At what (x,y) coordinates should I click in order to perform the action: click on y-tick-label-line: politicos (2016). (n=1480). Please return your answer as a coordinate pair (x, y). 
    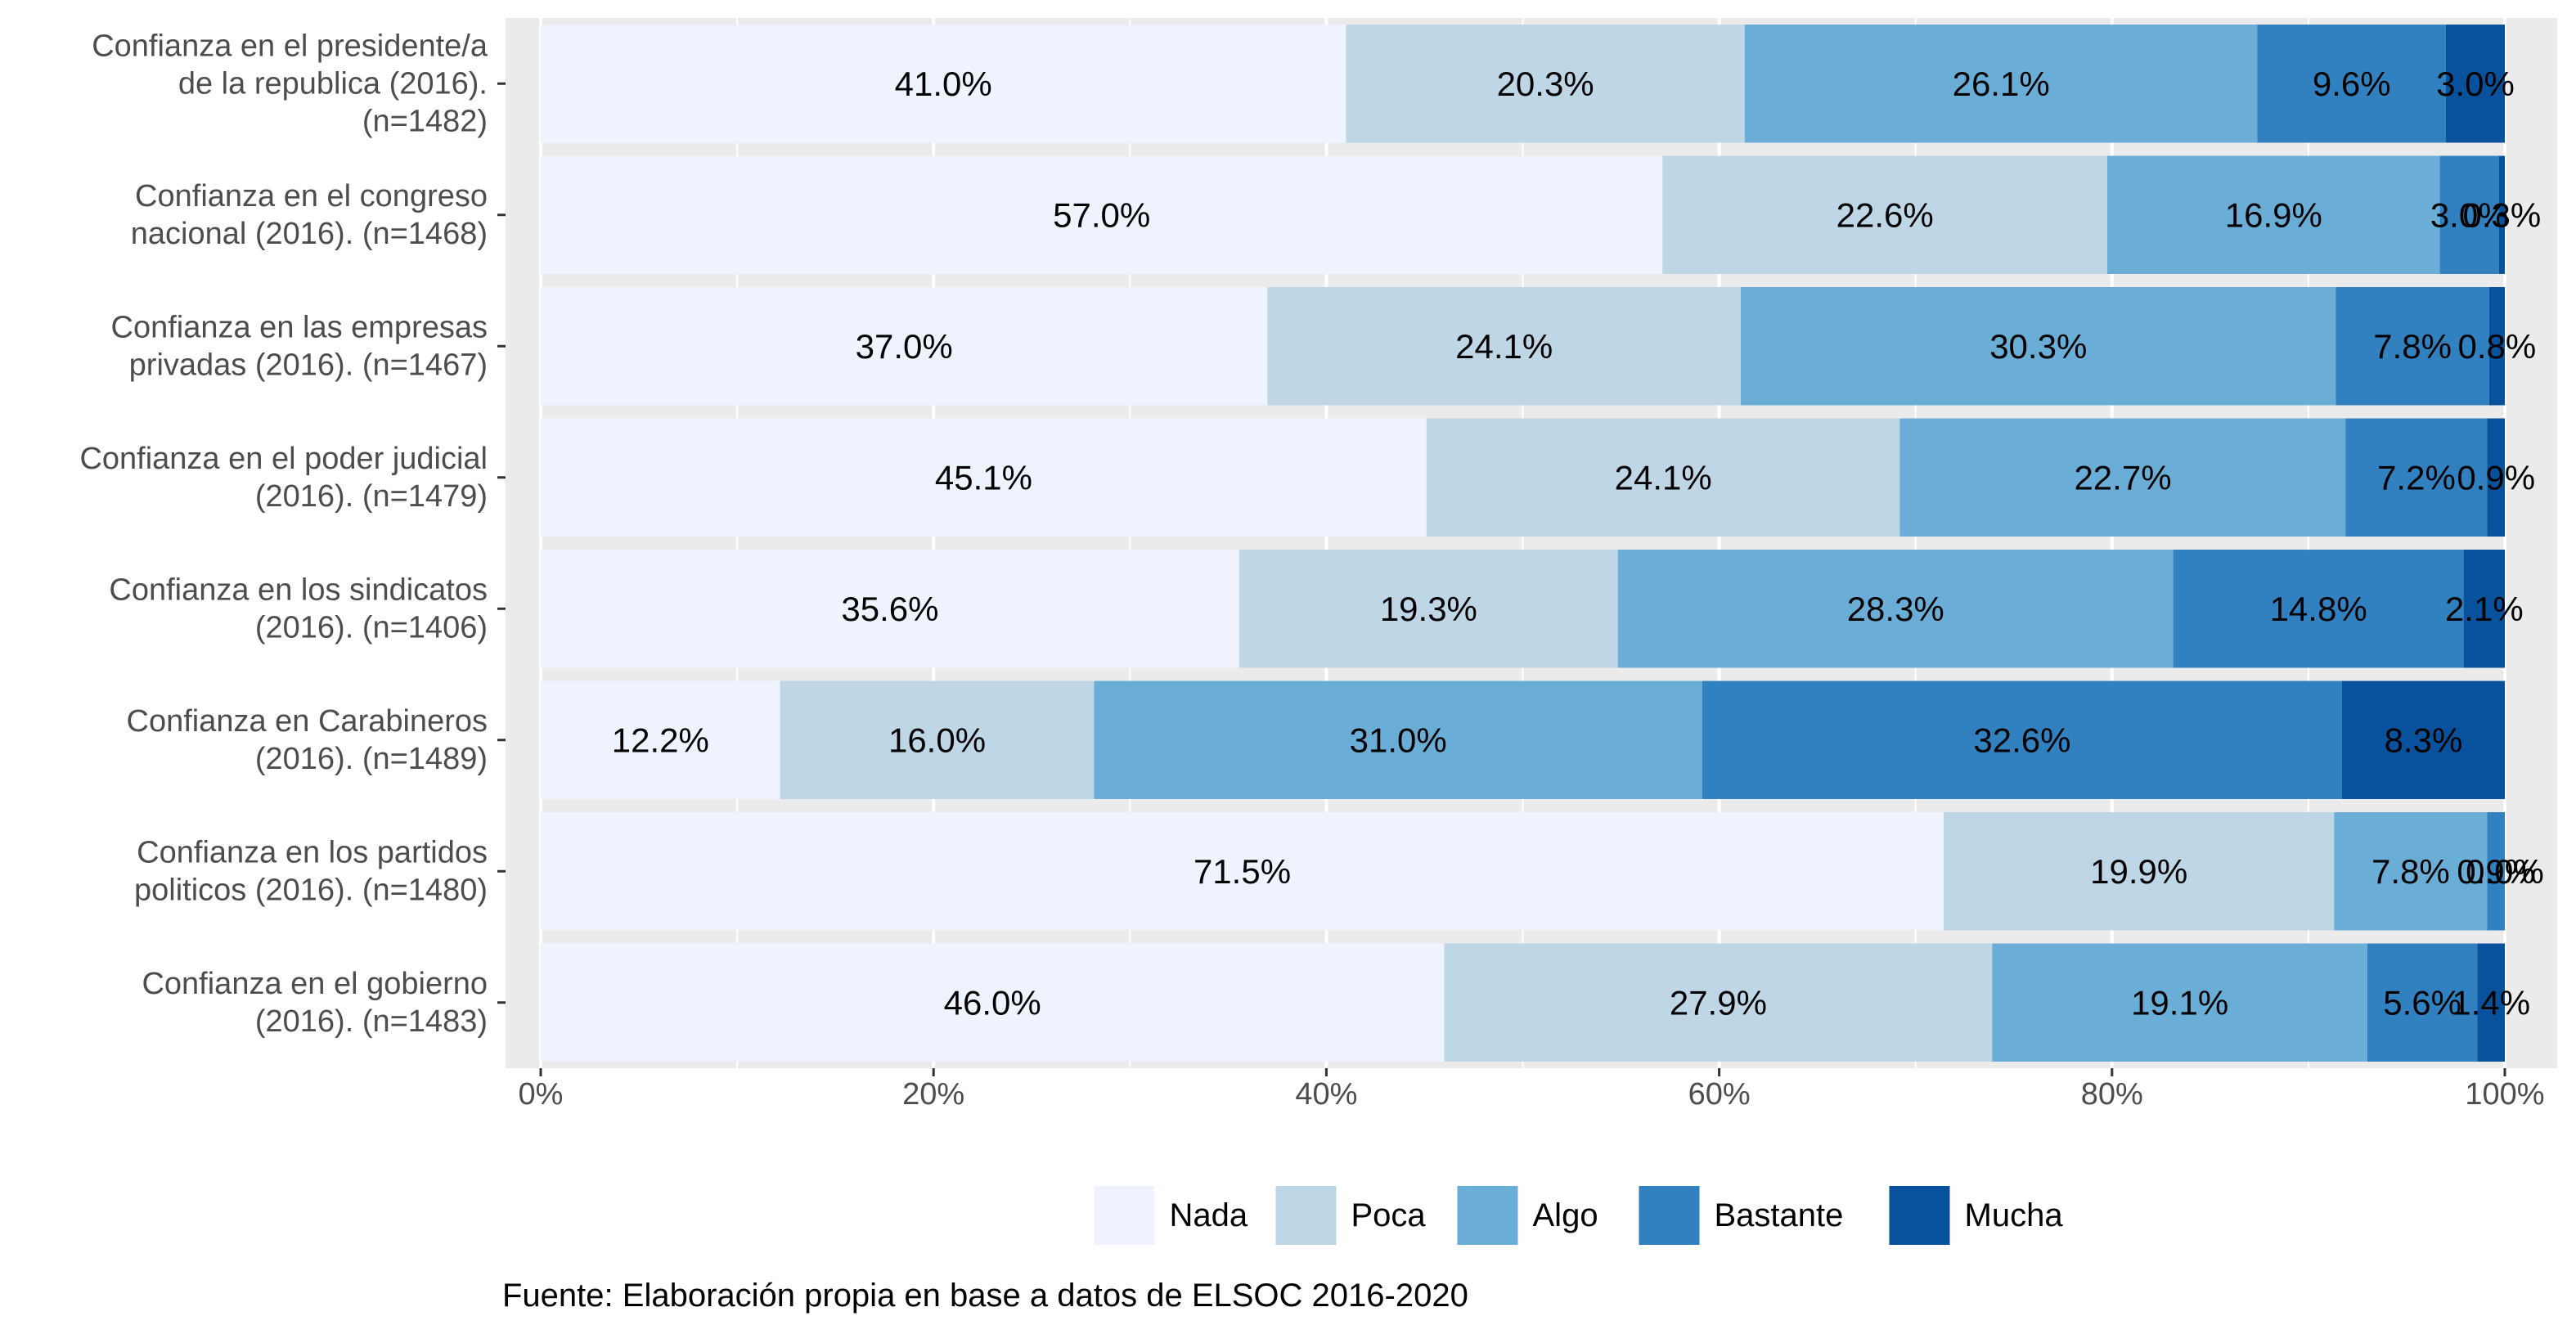
    Looking at the image, I should click on (311, 890).